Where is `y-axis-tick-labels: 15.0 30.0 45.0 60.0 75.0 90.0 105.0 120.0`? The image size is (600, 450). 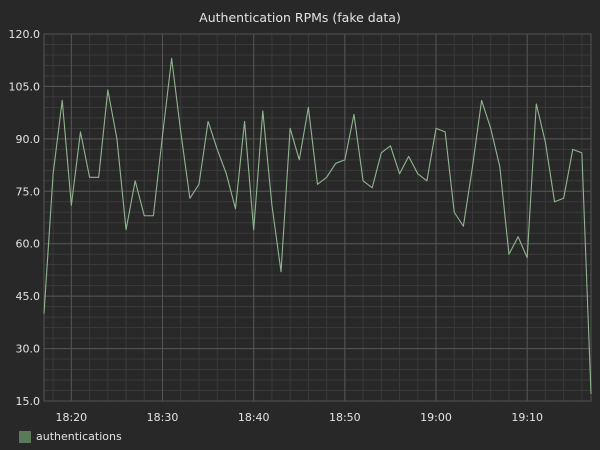
y-axis-tick-labels: 15.0 30.0 45.0 60.0 75.0 90.0 105.0 120.0 is located at coordinates (25, 218).